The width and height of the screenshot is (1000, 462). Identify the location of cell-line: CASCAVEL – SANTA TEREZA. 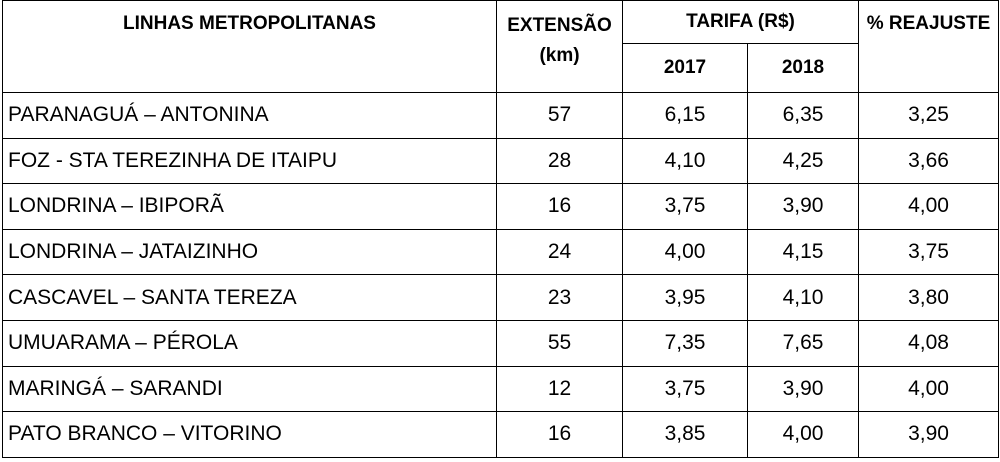
(249, 297).